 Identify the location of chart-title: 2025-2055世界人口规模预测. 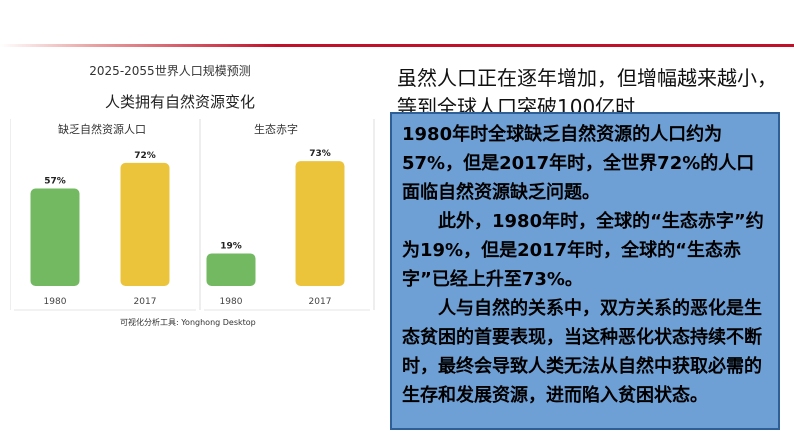
(169, 70).